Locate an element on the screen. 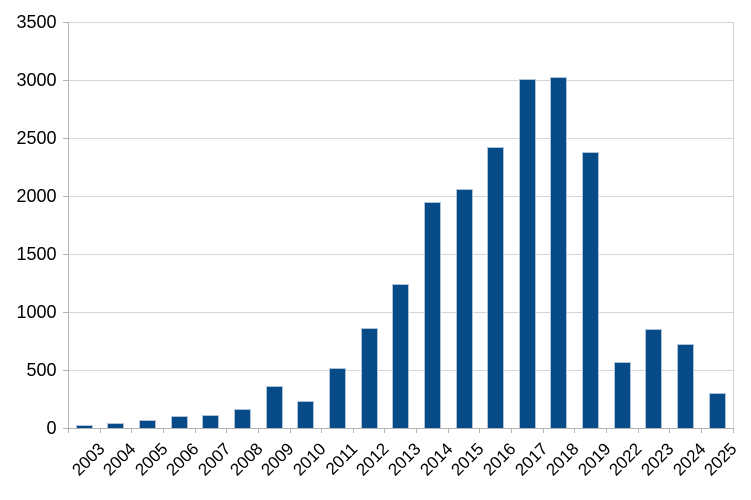 Image resolution: width=751 pixels, height=500 pixels. bar-2016 is located at coordinates (496, 287).